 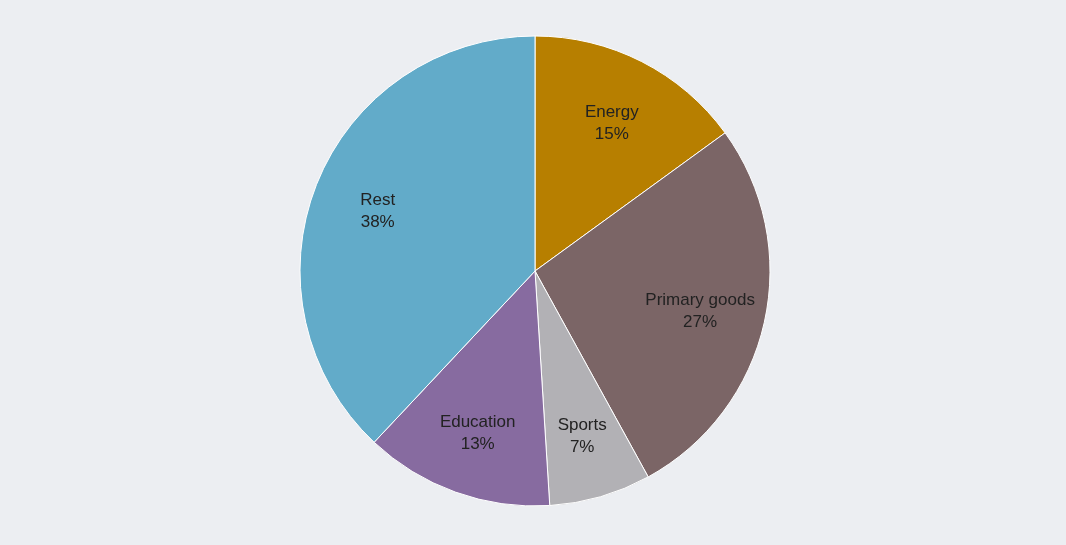 What do you see at coordinates (378, 200) in the screenshot?
I see `slice-label: Rest` at bounding box center [378, 200].